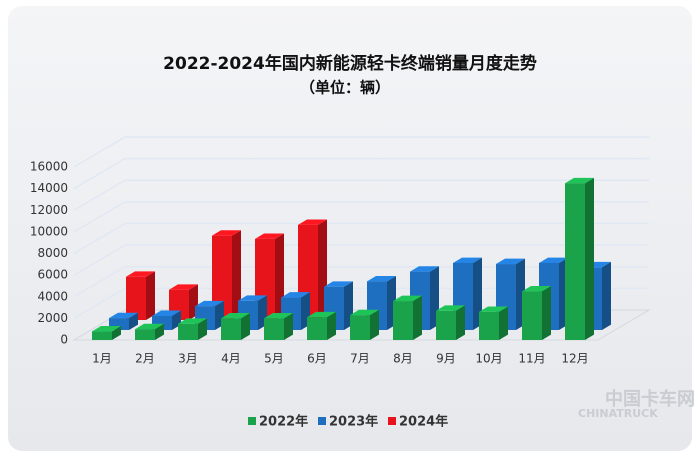 The height and width of the screenshot is (457, 700). I want to click on chart-title: 2022-2024年国内新能源轻卡终端销量月度走势, so click(350, 63).